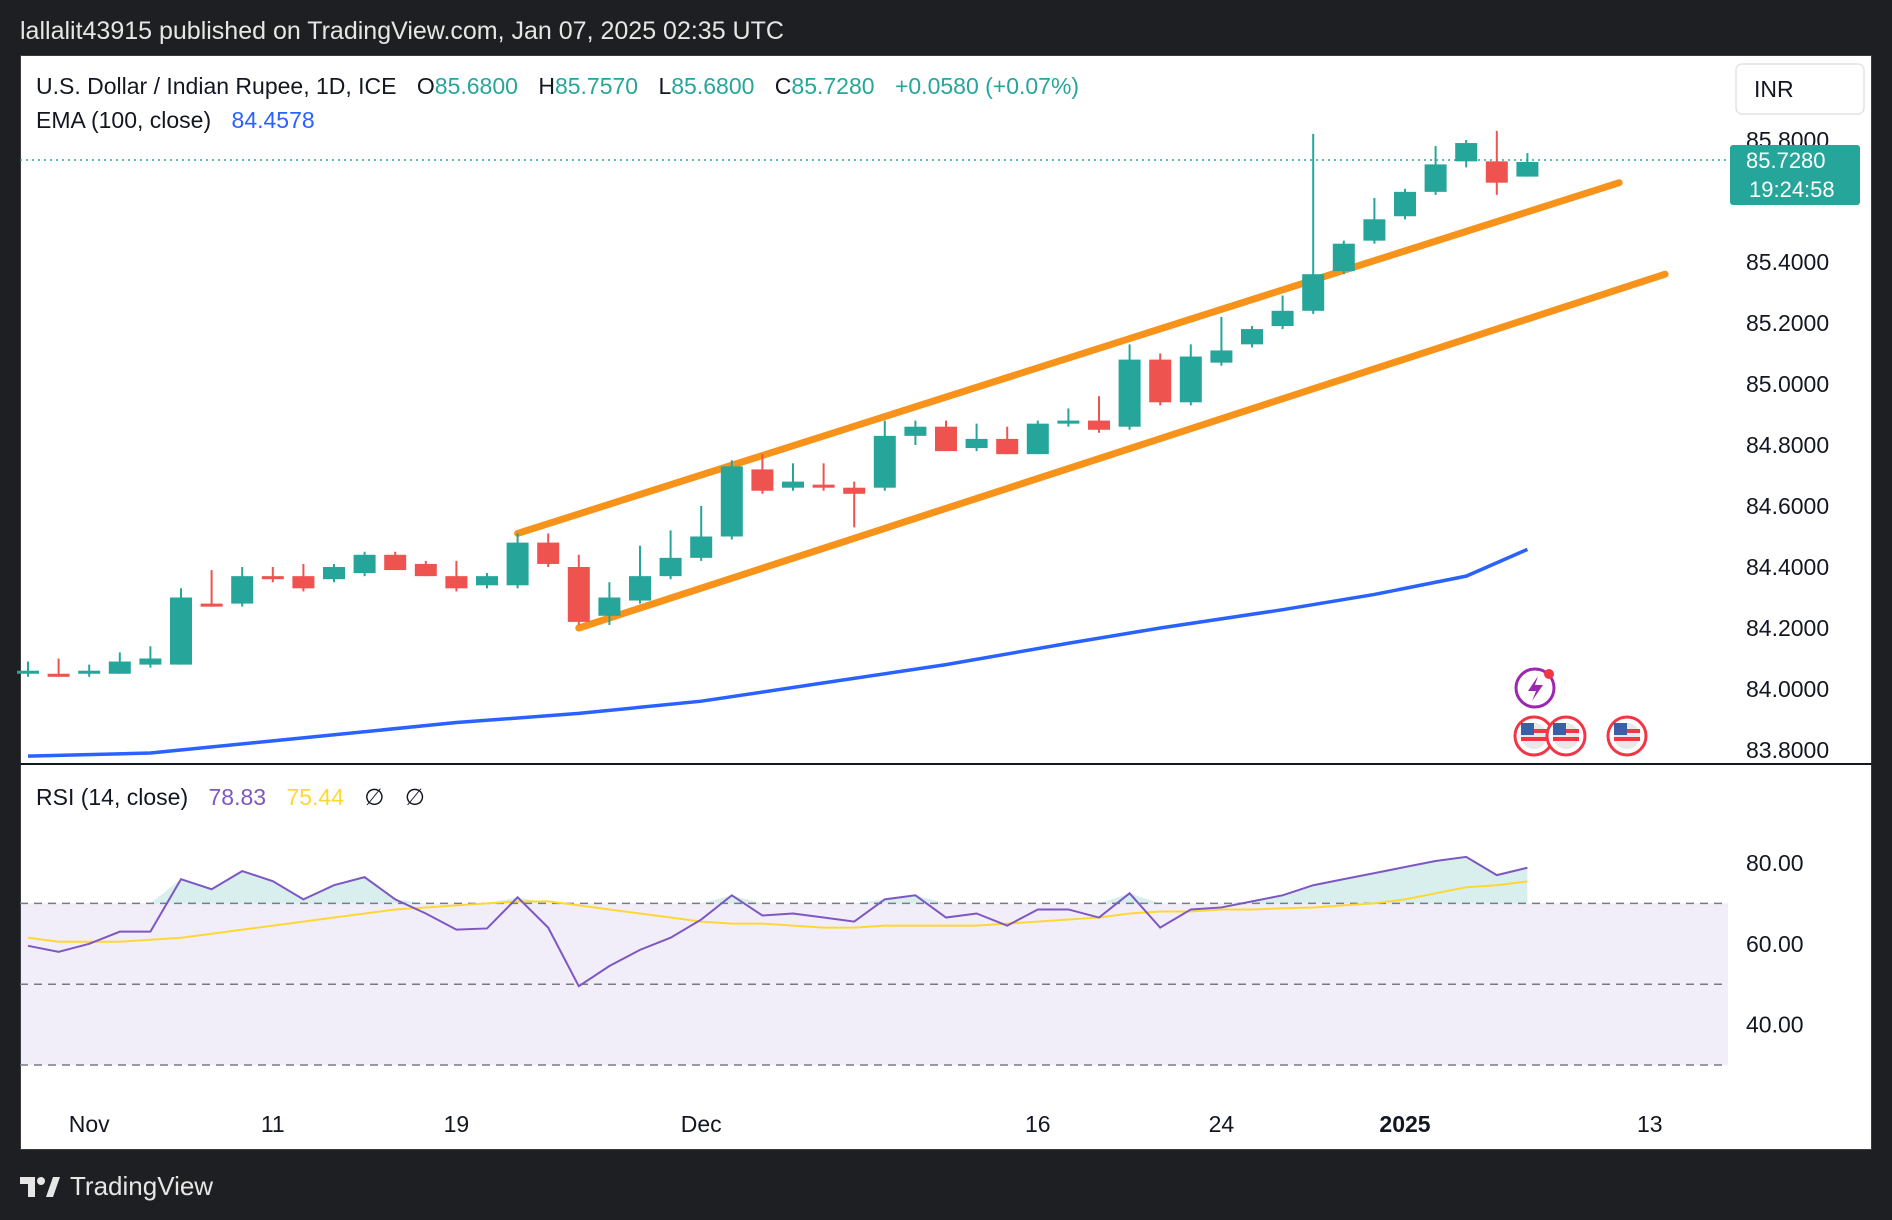  What do you see at coordinates (238, 797) in the screenshot?
I see `rsi-value: 78.83` at bounding box center [238, 797].